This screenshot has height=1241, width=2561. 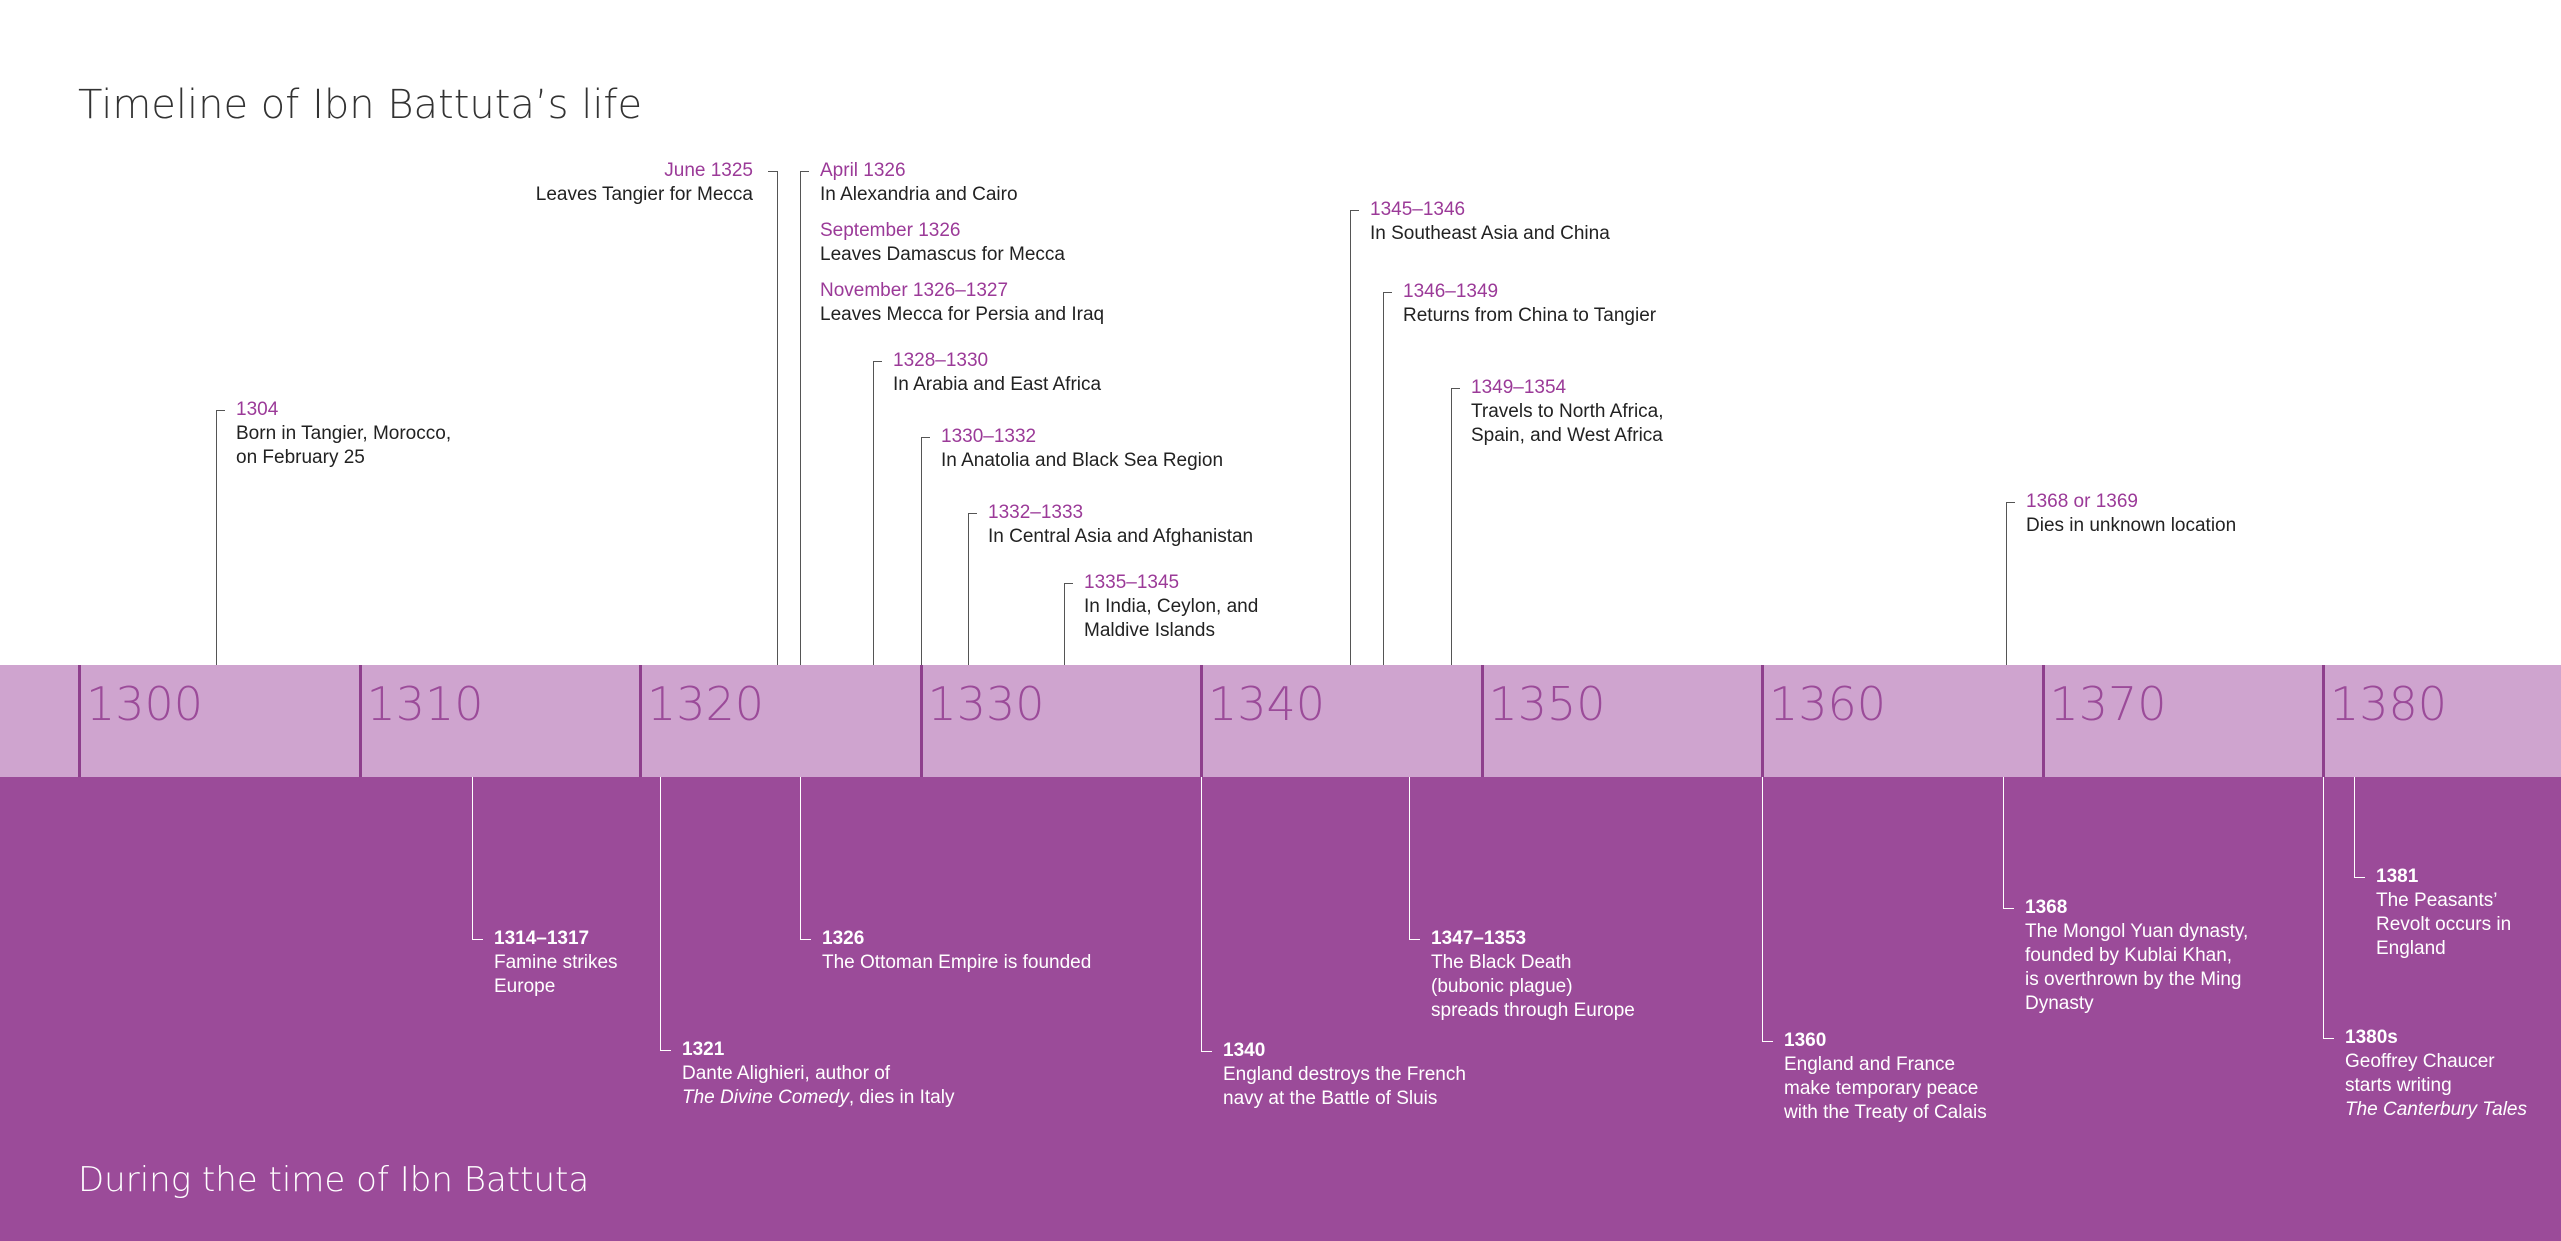 I want to click on event-text-after: , dies in Italy, so click(x=901, y=1097).